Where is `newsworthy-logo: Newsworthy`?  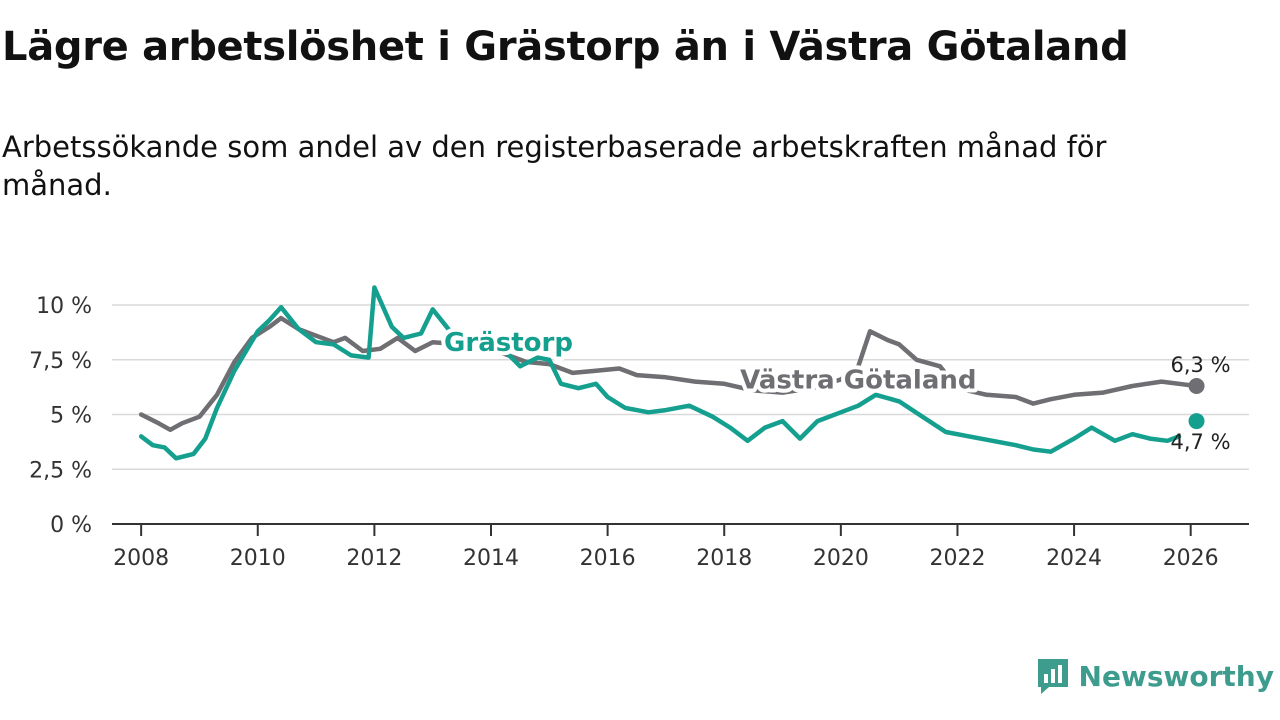 newsworthy-logo: Newsworthy is located at coordinates (1154, 676).